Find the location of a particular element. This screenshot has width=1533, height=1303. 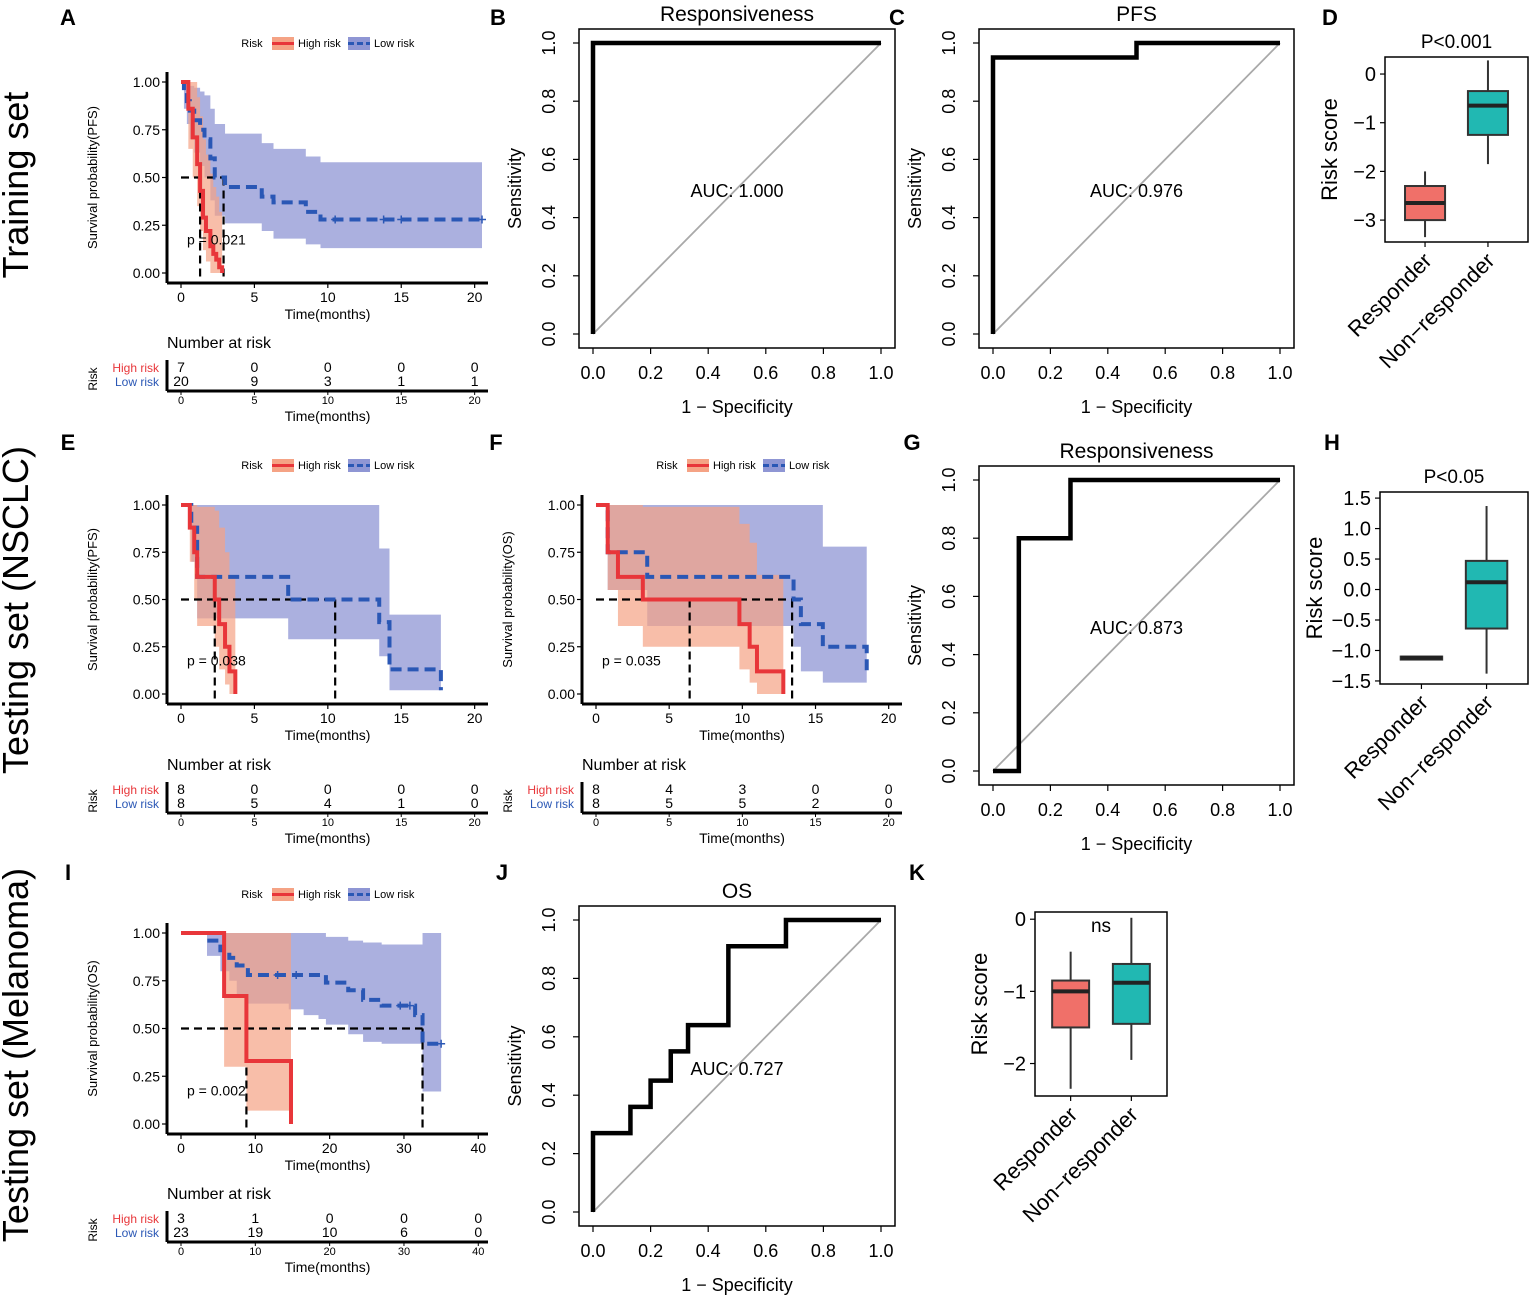

risk-table-low-count: 4 is located at coordinates (328, 803).